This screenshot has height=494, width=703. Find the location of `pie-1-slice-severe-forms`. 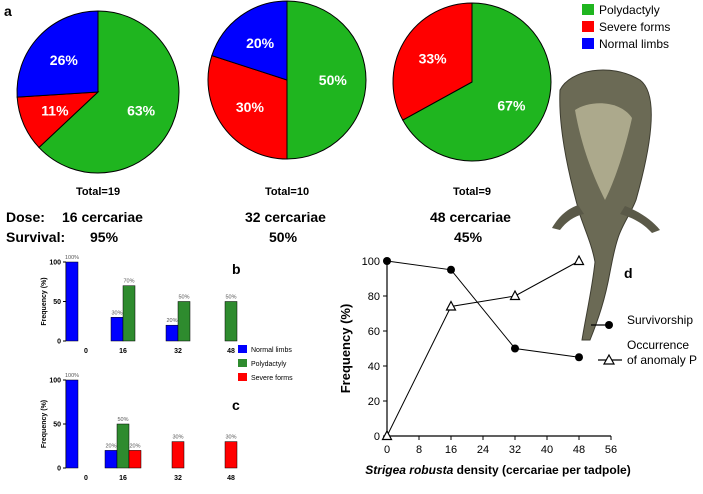

pie-1-slice-severe-forms is located at coordinates (247, 107).